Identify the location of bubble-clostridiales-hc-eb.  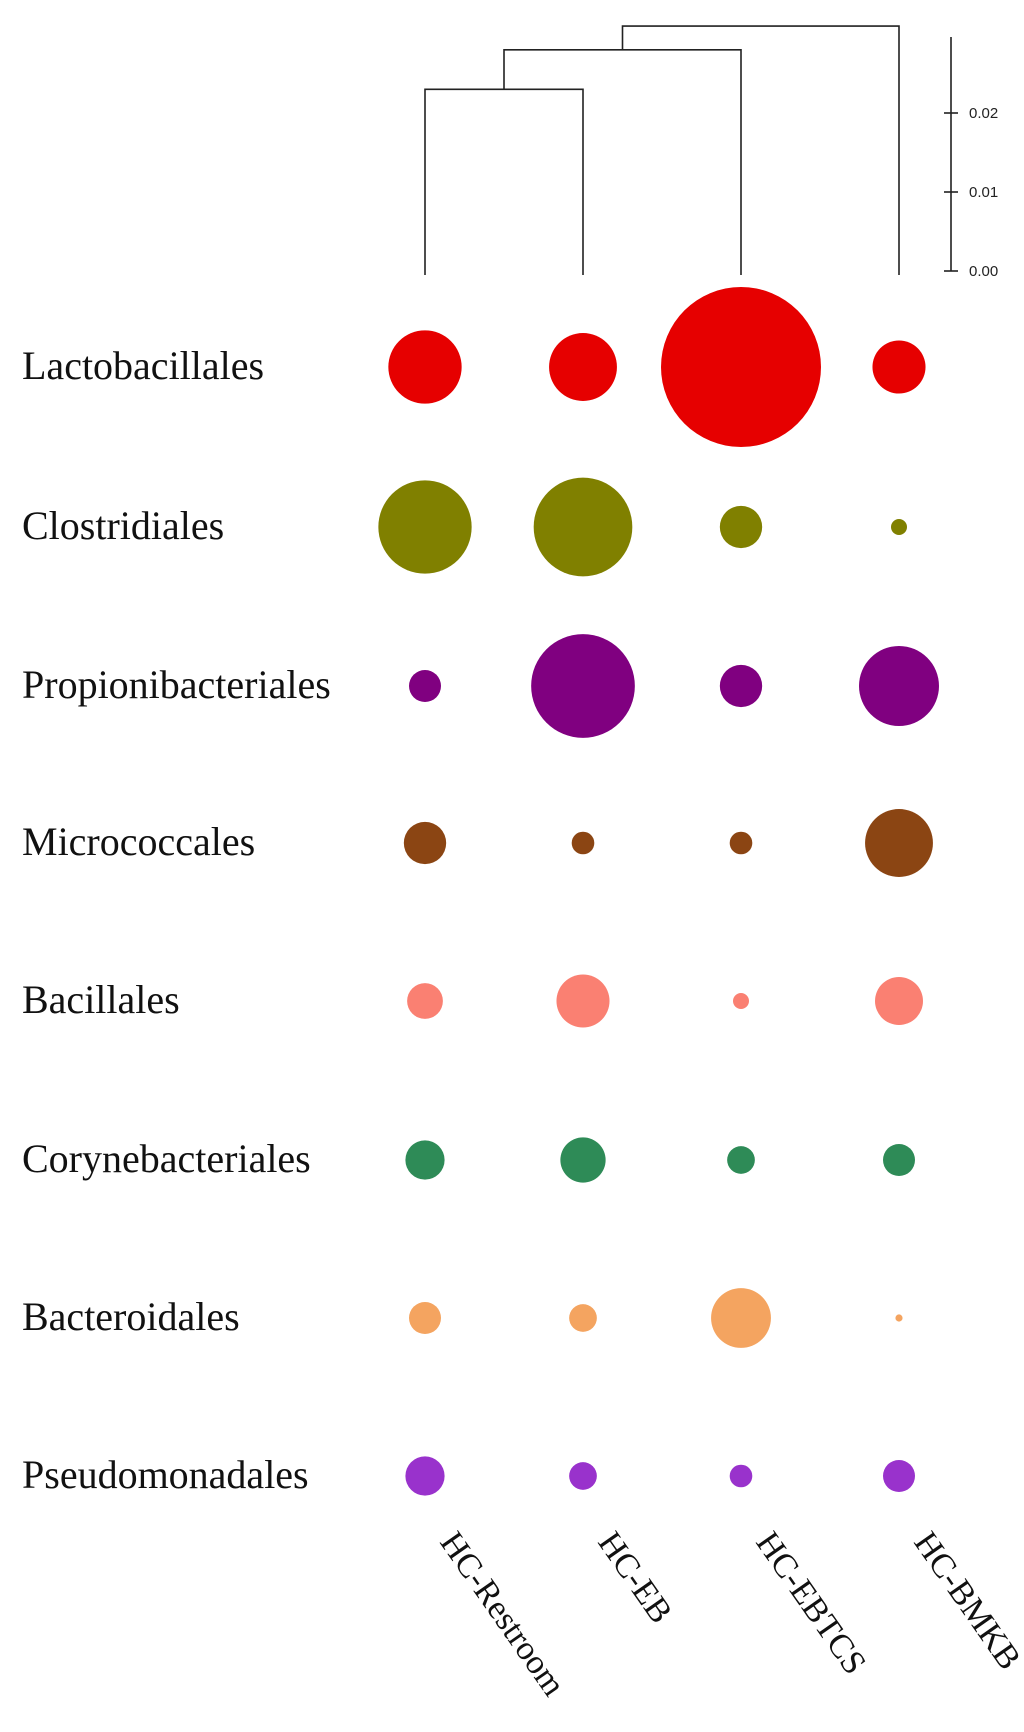
(583, 527).